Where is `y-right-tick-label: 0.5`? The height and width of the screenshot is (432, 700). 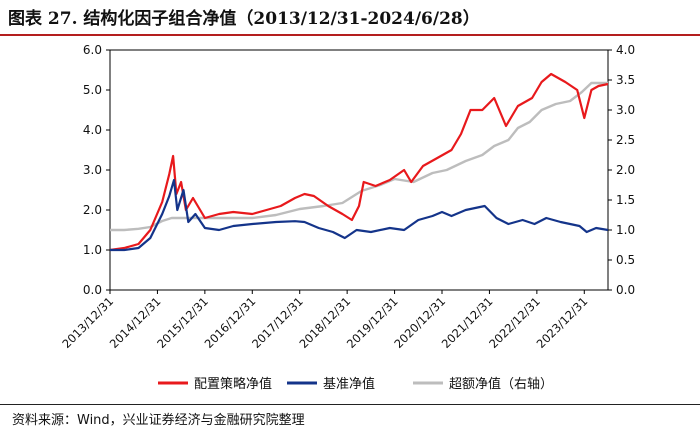 y-right-tick-label: 0.5 is located at coordinates (625, 260).